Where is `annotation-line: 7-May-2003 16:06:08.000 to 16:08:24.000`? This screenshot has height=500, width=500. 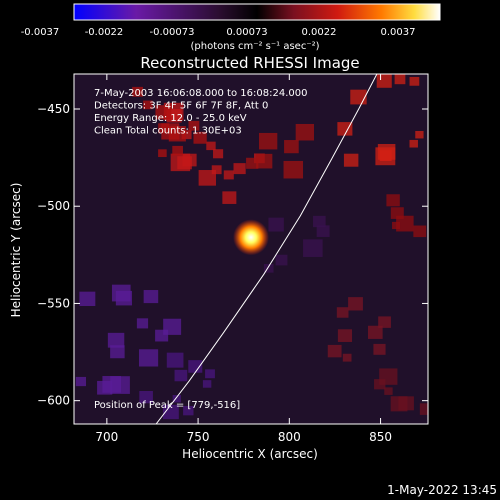 annotation-line: 7-May-2003 16:06:08.000 to 16:08:24.000 is located at coordinates (200, 93).